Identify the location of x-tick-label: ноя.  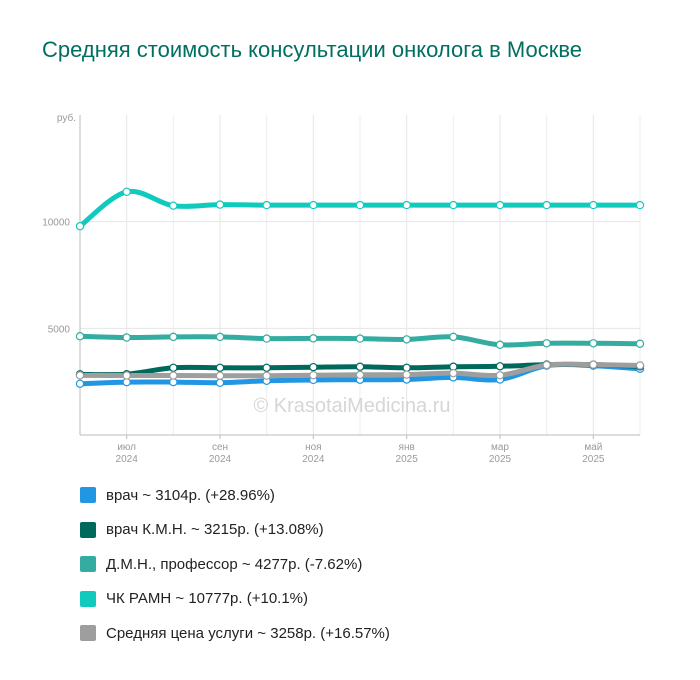
(313, 447).